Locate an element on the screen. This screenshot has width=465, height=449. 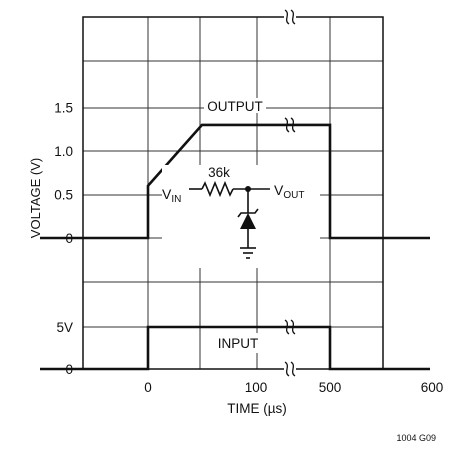
y-tick-label: 0.5 is located at coordinates (63, 195).